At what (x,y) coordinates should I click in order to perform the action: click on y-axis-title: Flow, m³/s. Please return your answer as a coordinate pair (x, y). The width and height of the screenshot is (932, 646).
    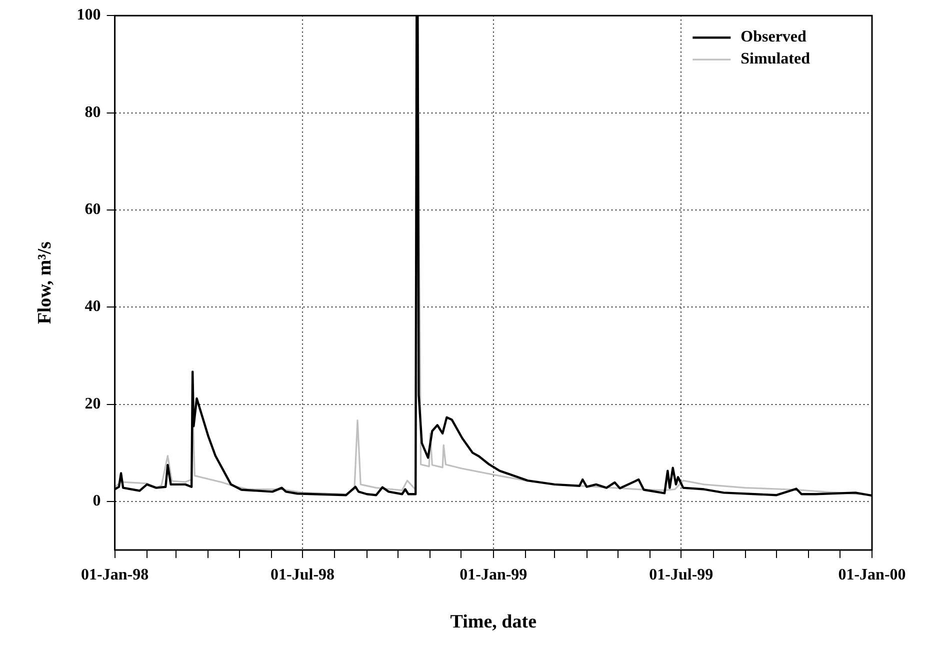
    Looking at the image, I should click on (45, 282).